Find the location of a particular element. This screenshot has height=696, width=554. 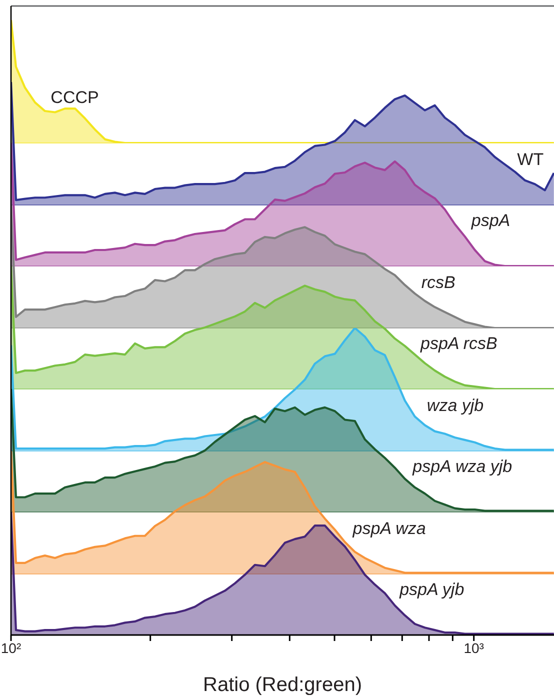

series-label: WT is located at coordinates (530, 158).